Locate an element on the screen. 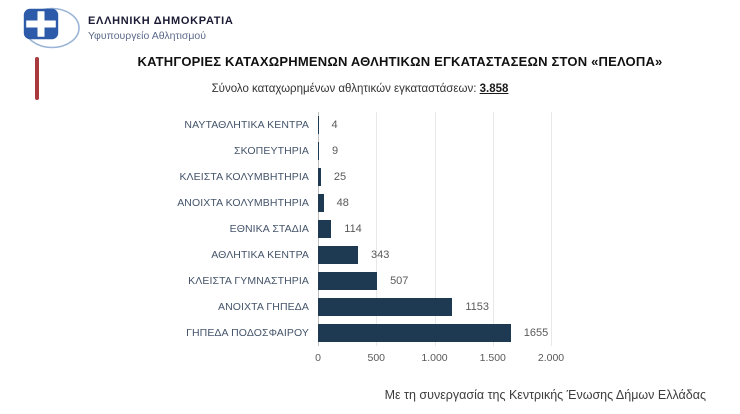 The width and height of the screenshot is (740, 414). x-tick-label: 500 is located at coordinates (376, 358).